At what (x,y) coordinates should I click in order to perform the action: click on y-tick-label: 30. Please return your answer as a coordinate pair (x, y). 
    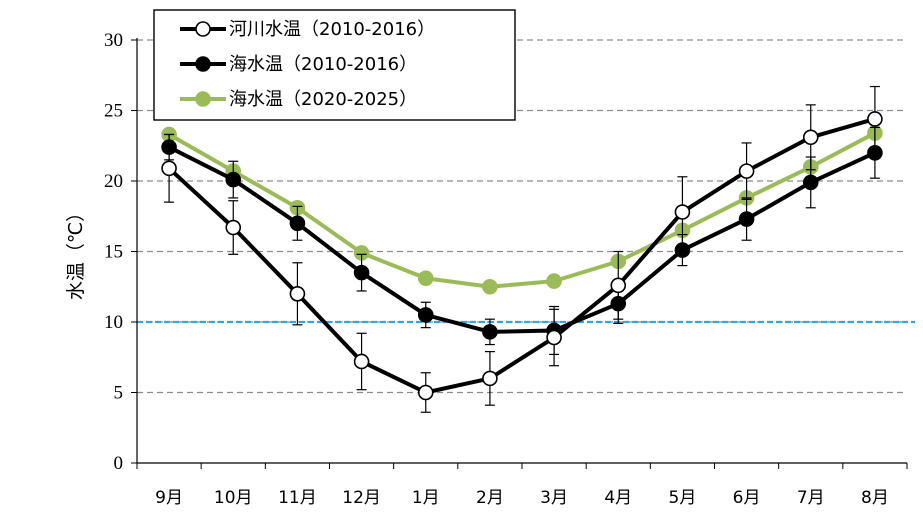
    Looking at the image, I should click on (113, 40).